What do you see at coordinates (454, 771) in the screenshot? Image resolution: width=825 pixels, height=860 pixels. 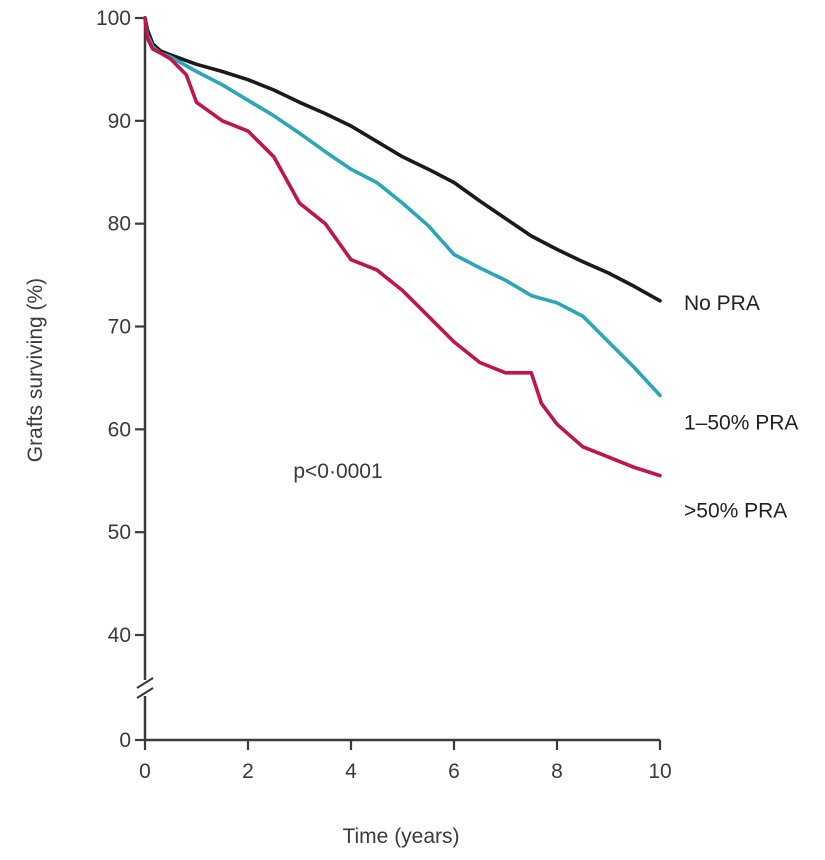 I see `x-tick-label: 6` at bounding box center [454, 771].